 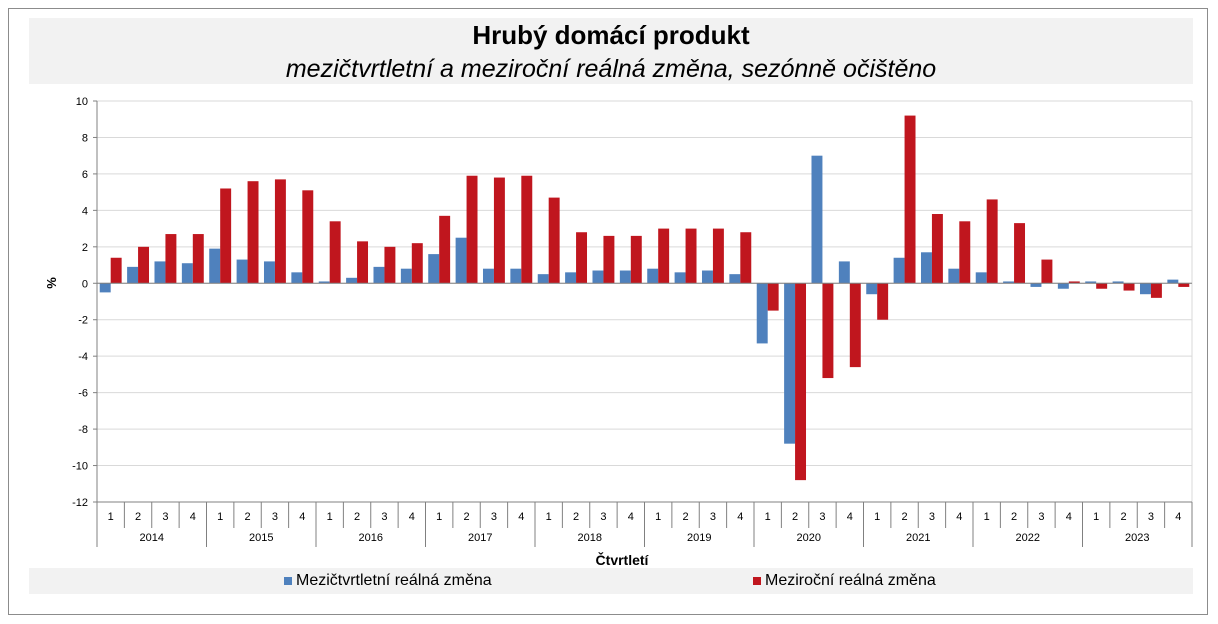 I want to click on y-tick-label: 4, so click(x=85, y=211).